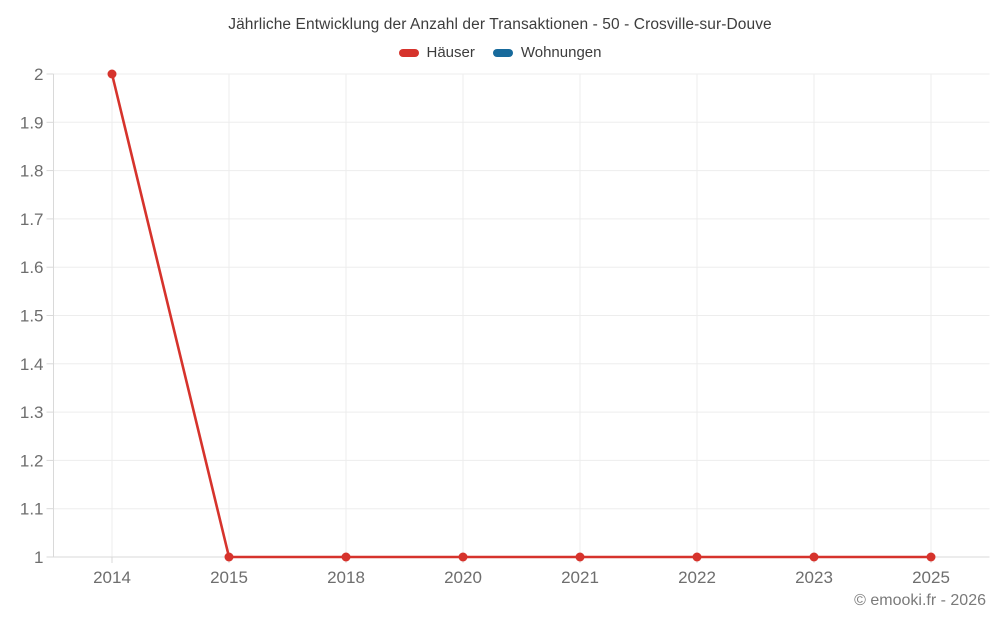  Describe the element at coordinates (931, 577) in the screenshot. I see `x-tick-label: 2025` at that location.